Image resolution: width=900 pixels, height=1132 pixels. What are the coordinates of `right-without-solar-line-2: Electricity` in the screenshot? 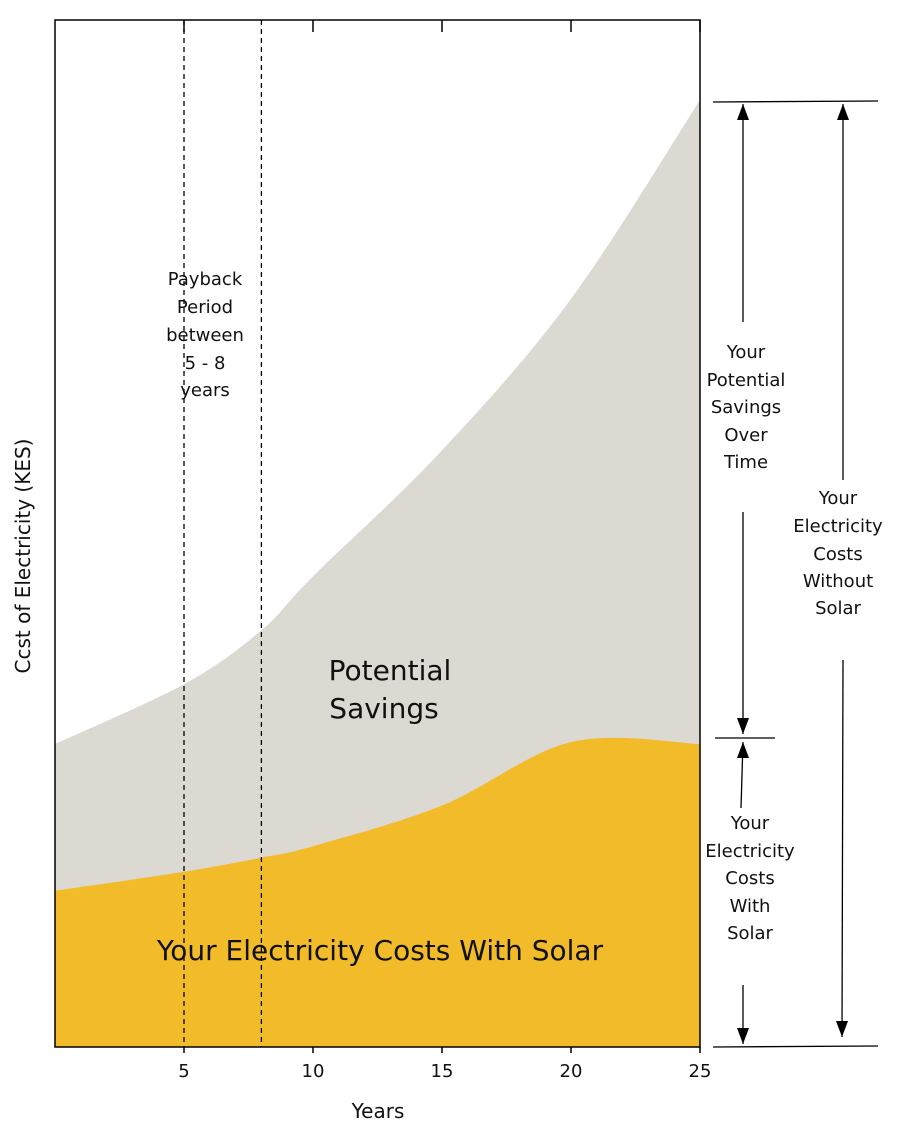 It's located at (838, 526).